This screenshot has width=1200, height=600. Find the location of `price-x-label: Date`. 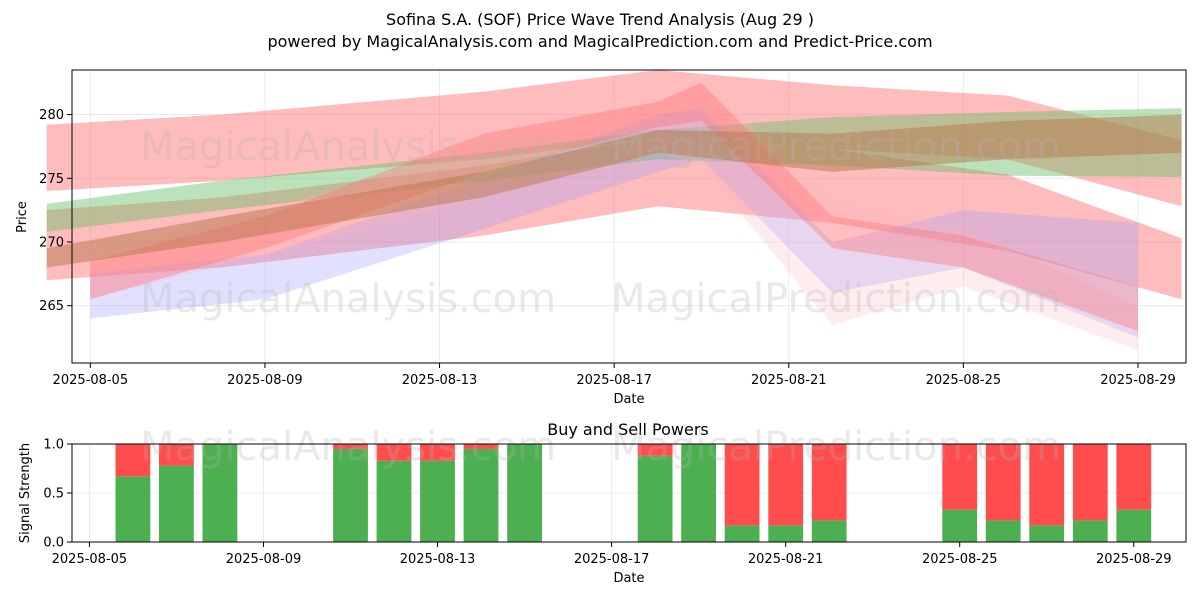

price-x-label: Date is located at coordinates (628, 399).